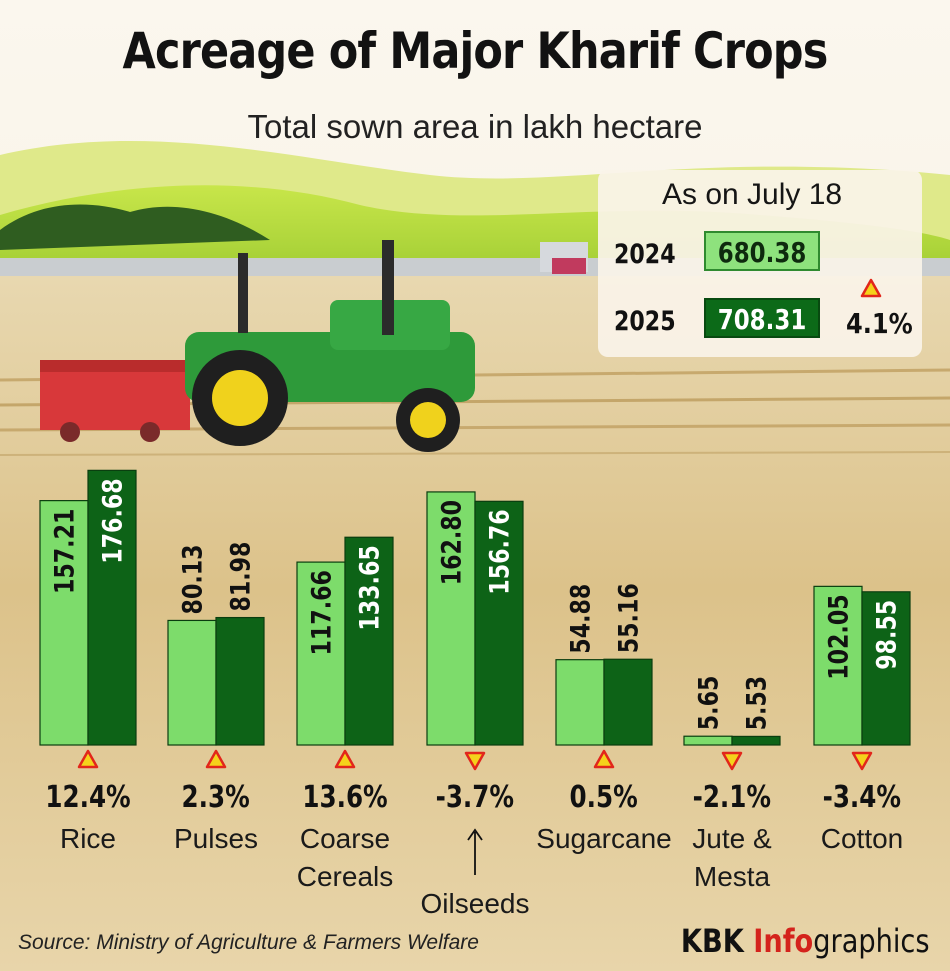 Image resolution: width=950 pixels, height=971 pixels. What do you see at coordinates (838, 636) in the screenshot?
I see `value-label-cotton-2024: 102.05` at bounding box center [838, 636].